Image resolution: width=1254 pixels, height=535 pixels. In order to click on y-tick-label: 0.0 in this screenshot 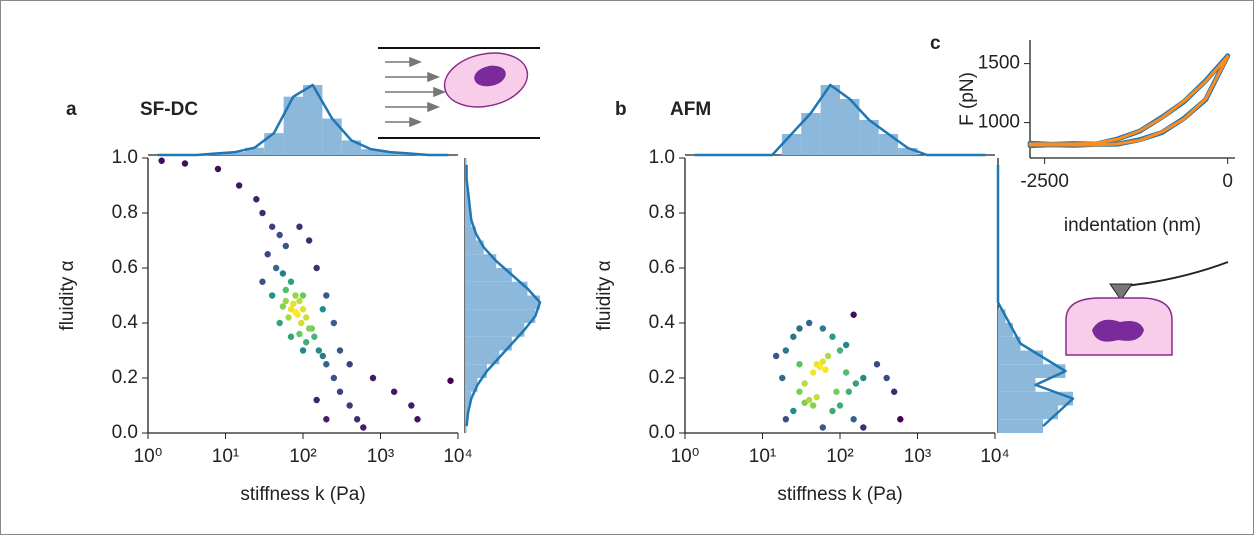, I will do `click(125, 432)`.